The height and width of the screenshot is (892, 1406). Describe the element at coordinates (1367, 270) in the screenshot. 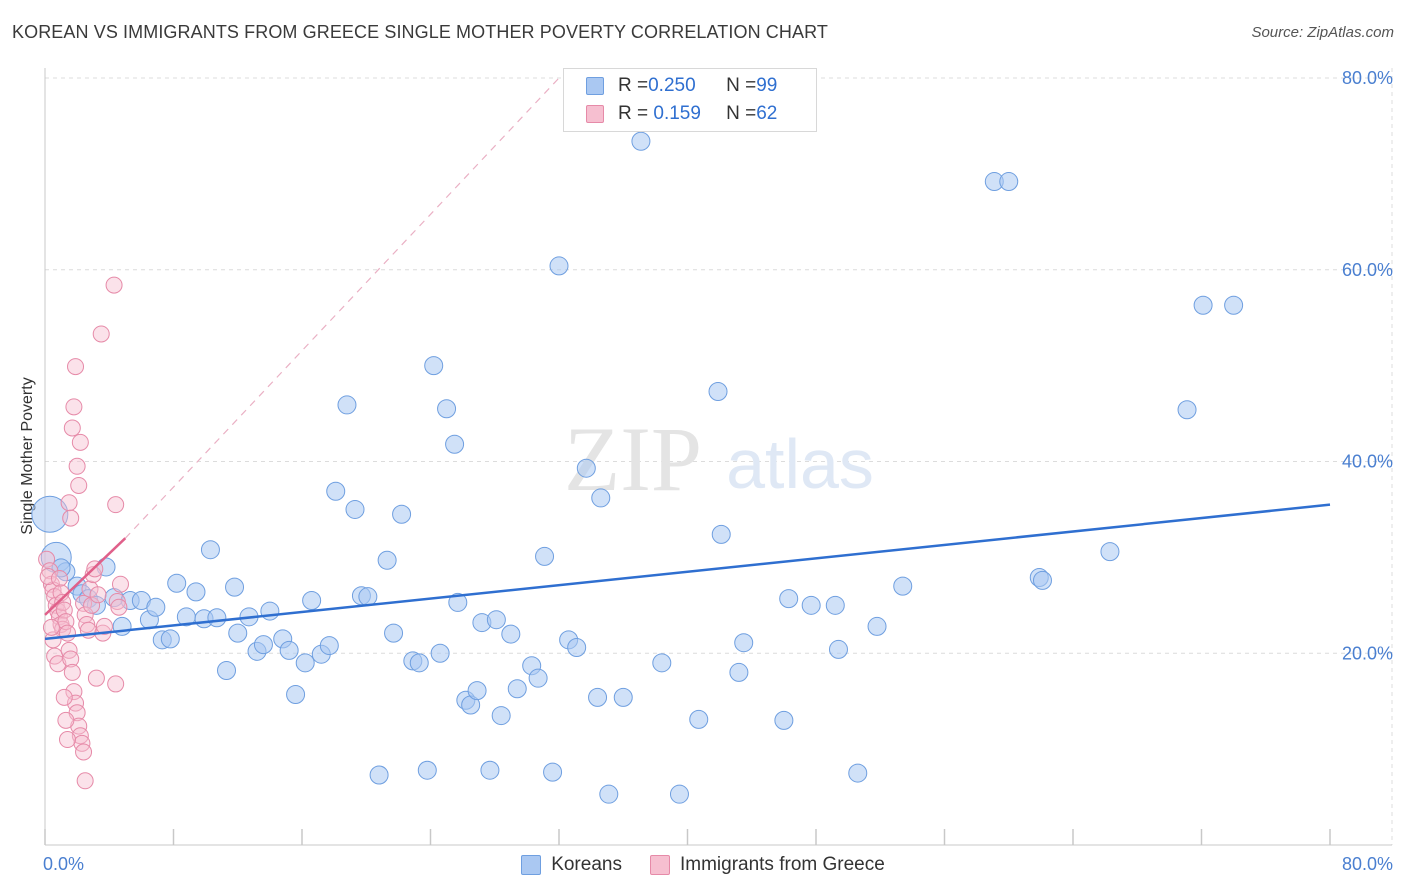

I see `y-tick-label: 60.0%` at that location.